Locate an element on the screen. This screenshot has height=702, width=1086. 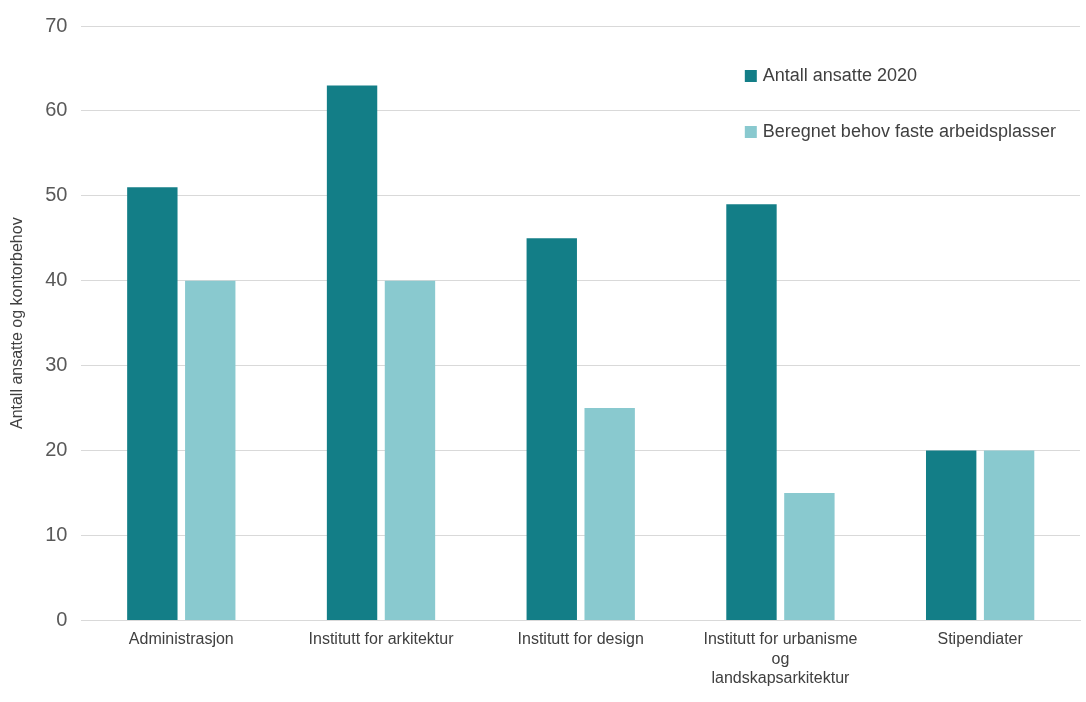
legend-label: Beregnet behov faste arbeidsplasser is located at coordinates (909, 130).